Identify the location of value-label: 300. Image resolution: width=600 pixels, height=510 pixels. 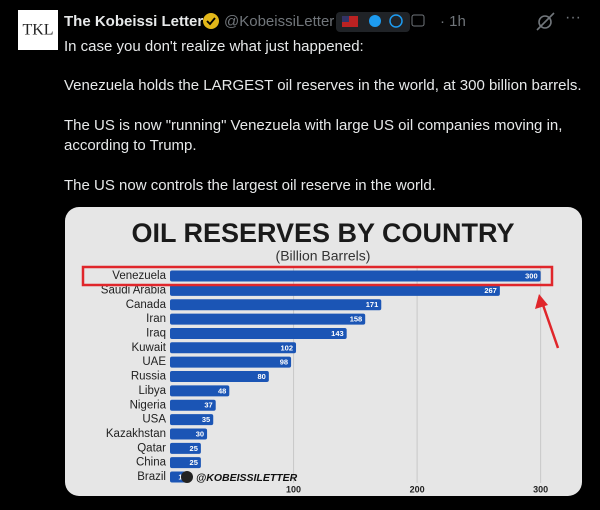
(531, 275).